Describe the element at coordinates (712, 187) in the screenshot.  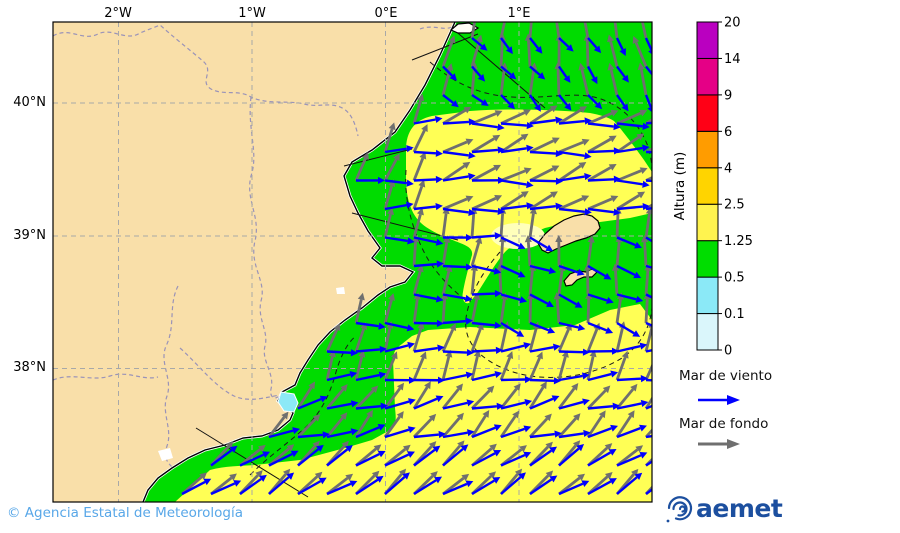
I see `colorbar: 0 0.1 0.5 1.25 2.5 4 6 9 14 20 Altura (m)` at that location.